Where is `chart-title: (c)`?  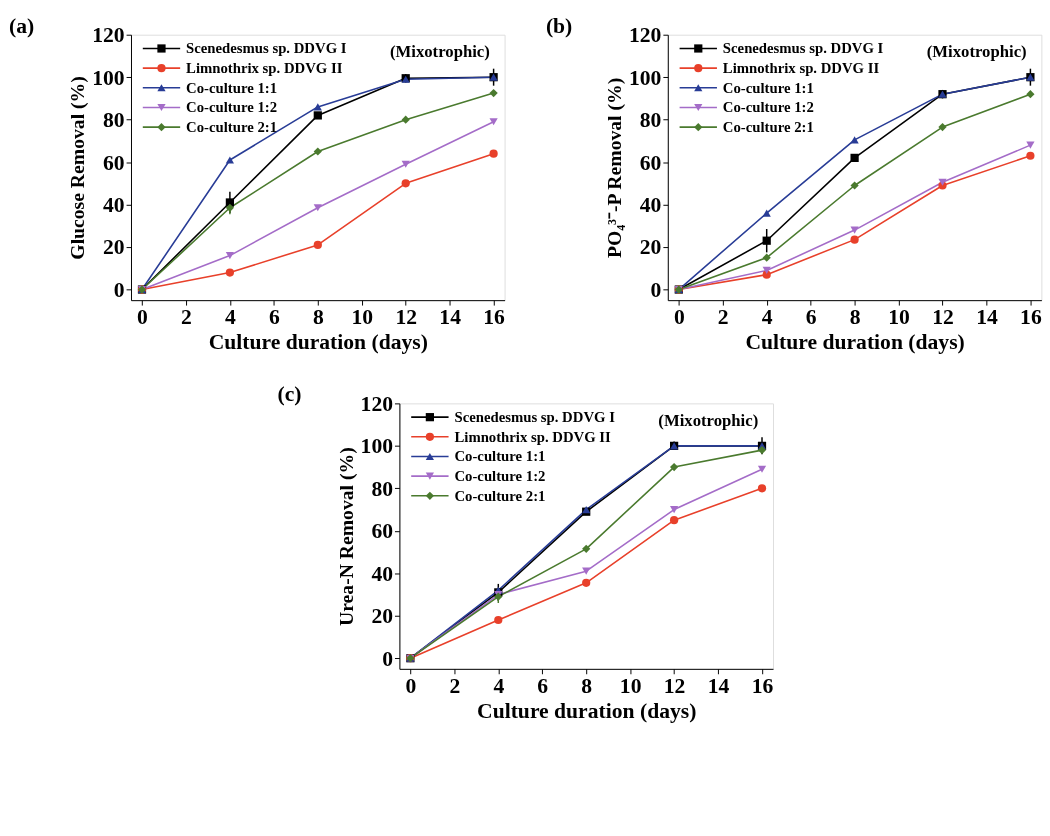
chart-title: (c) is located at coordinates (289, 394).